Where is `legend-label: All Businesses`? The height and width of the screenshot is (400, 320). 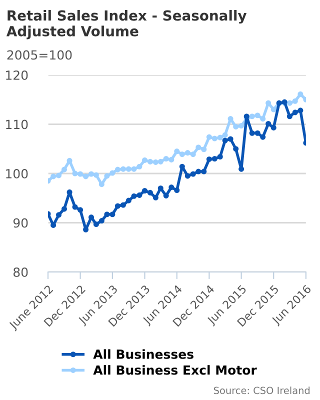
legend-label: All Businesses is located at coordinates (143, 354).